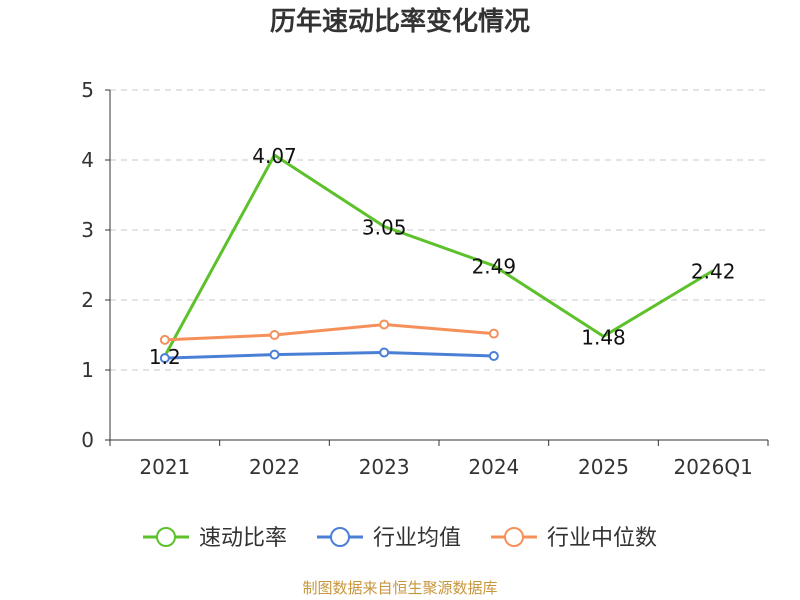 This screenshot has height=600, width=800. Describe the element at coordinates (384, 467) in the screenshot. I see `x-tick-label: 2023` at that location.